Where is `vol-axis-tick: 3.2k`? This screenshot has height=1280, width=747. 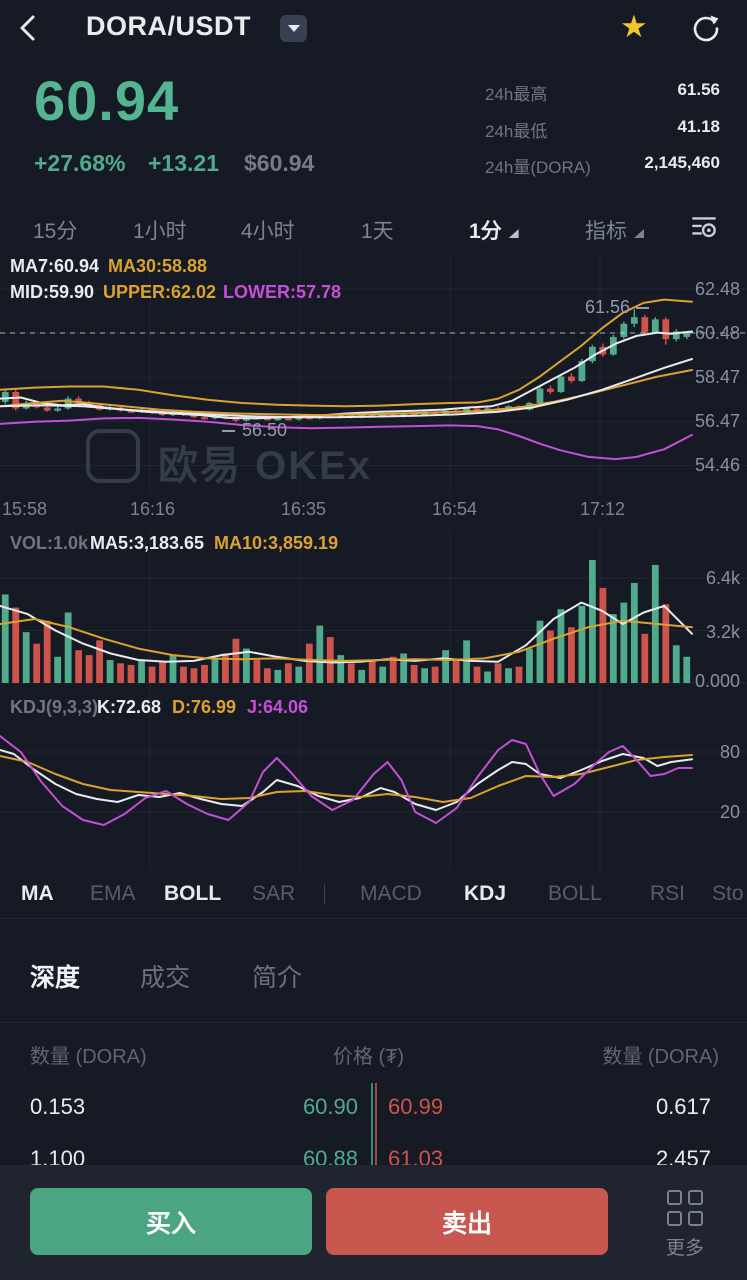
vol-axis-tick: 3.2k is located at coordinates (722, 632).